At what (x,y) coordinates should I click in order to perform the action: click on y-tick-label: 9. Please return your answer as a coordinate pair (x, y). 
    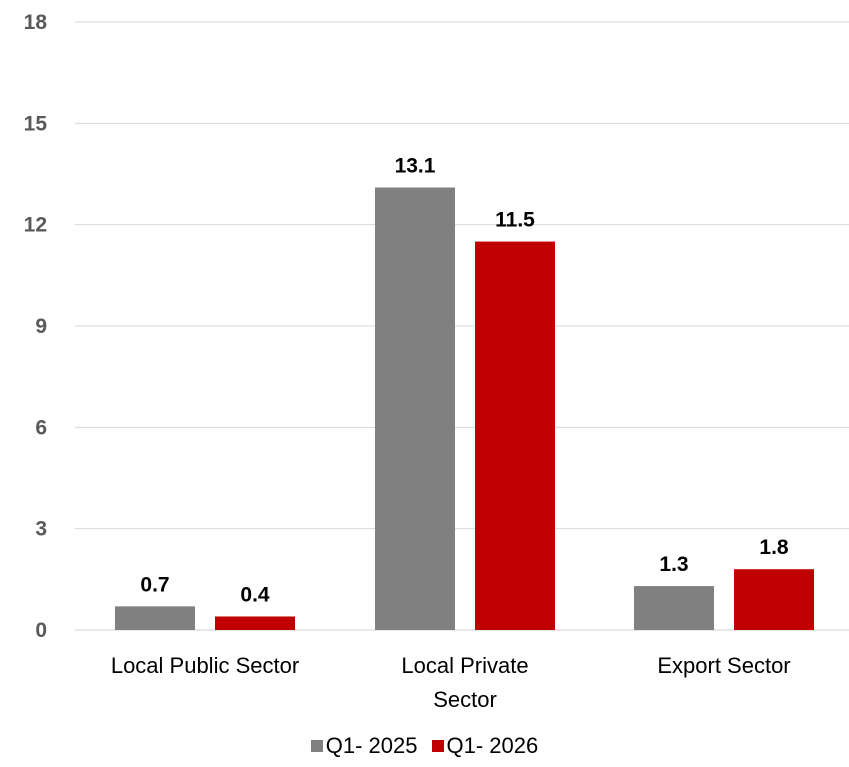
    Looking at the image, I should click on (41, 326).